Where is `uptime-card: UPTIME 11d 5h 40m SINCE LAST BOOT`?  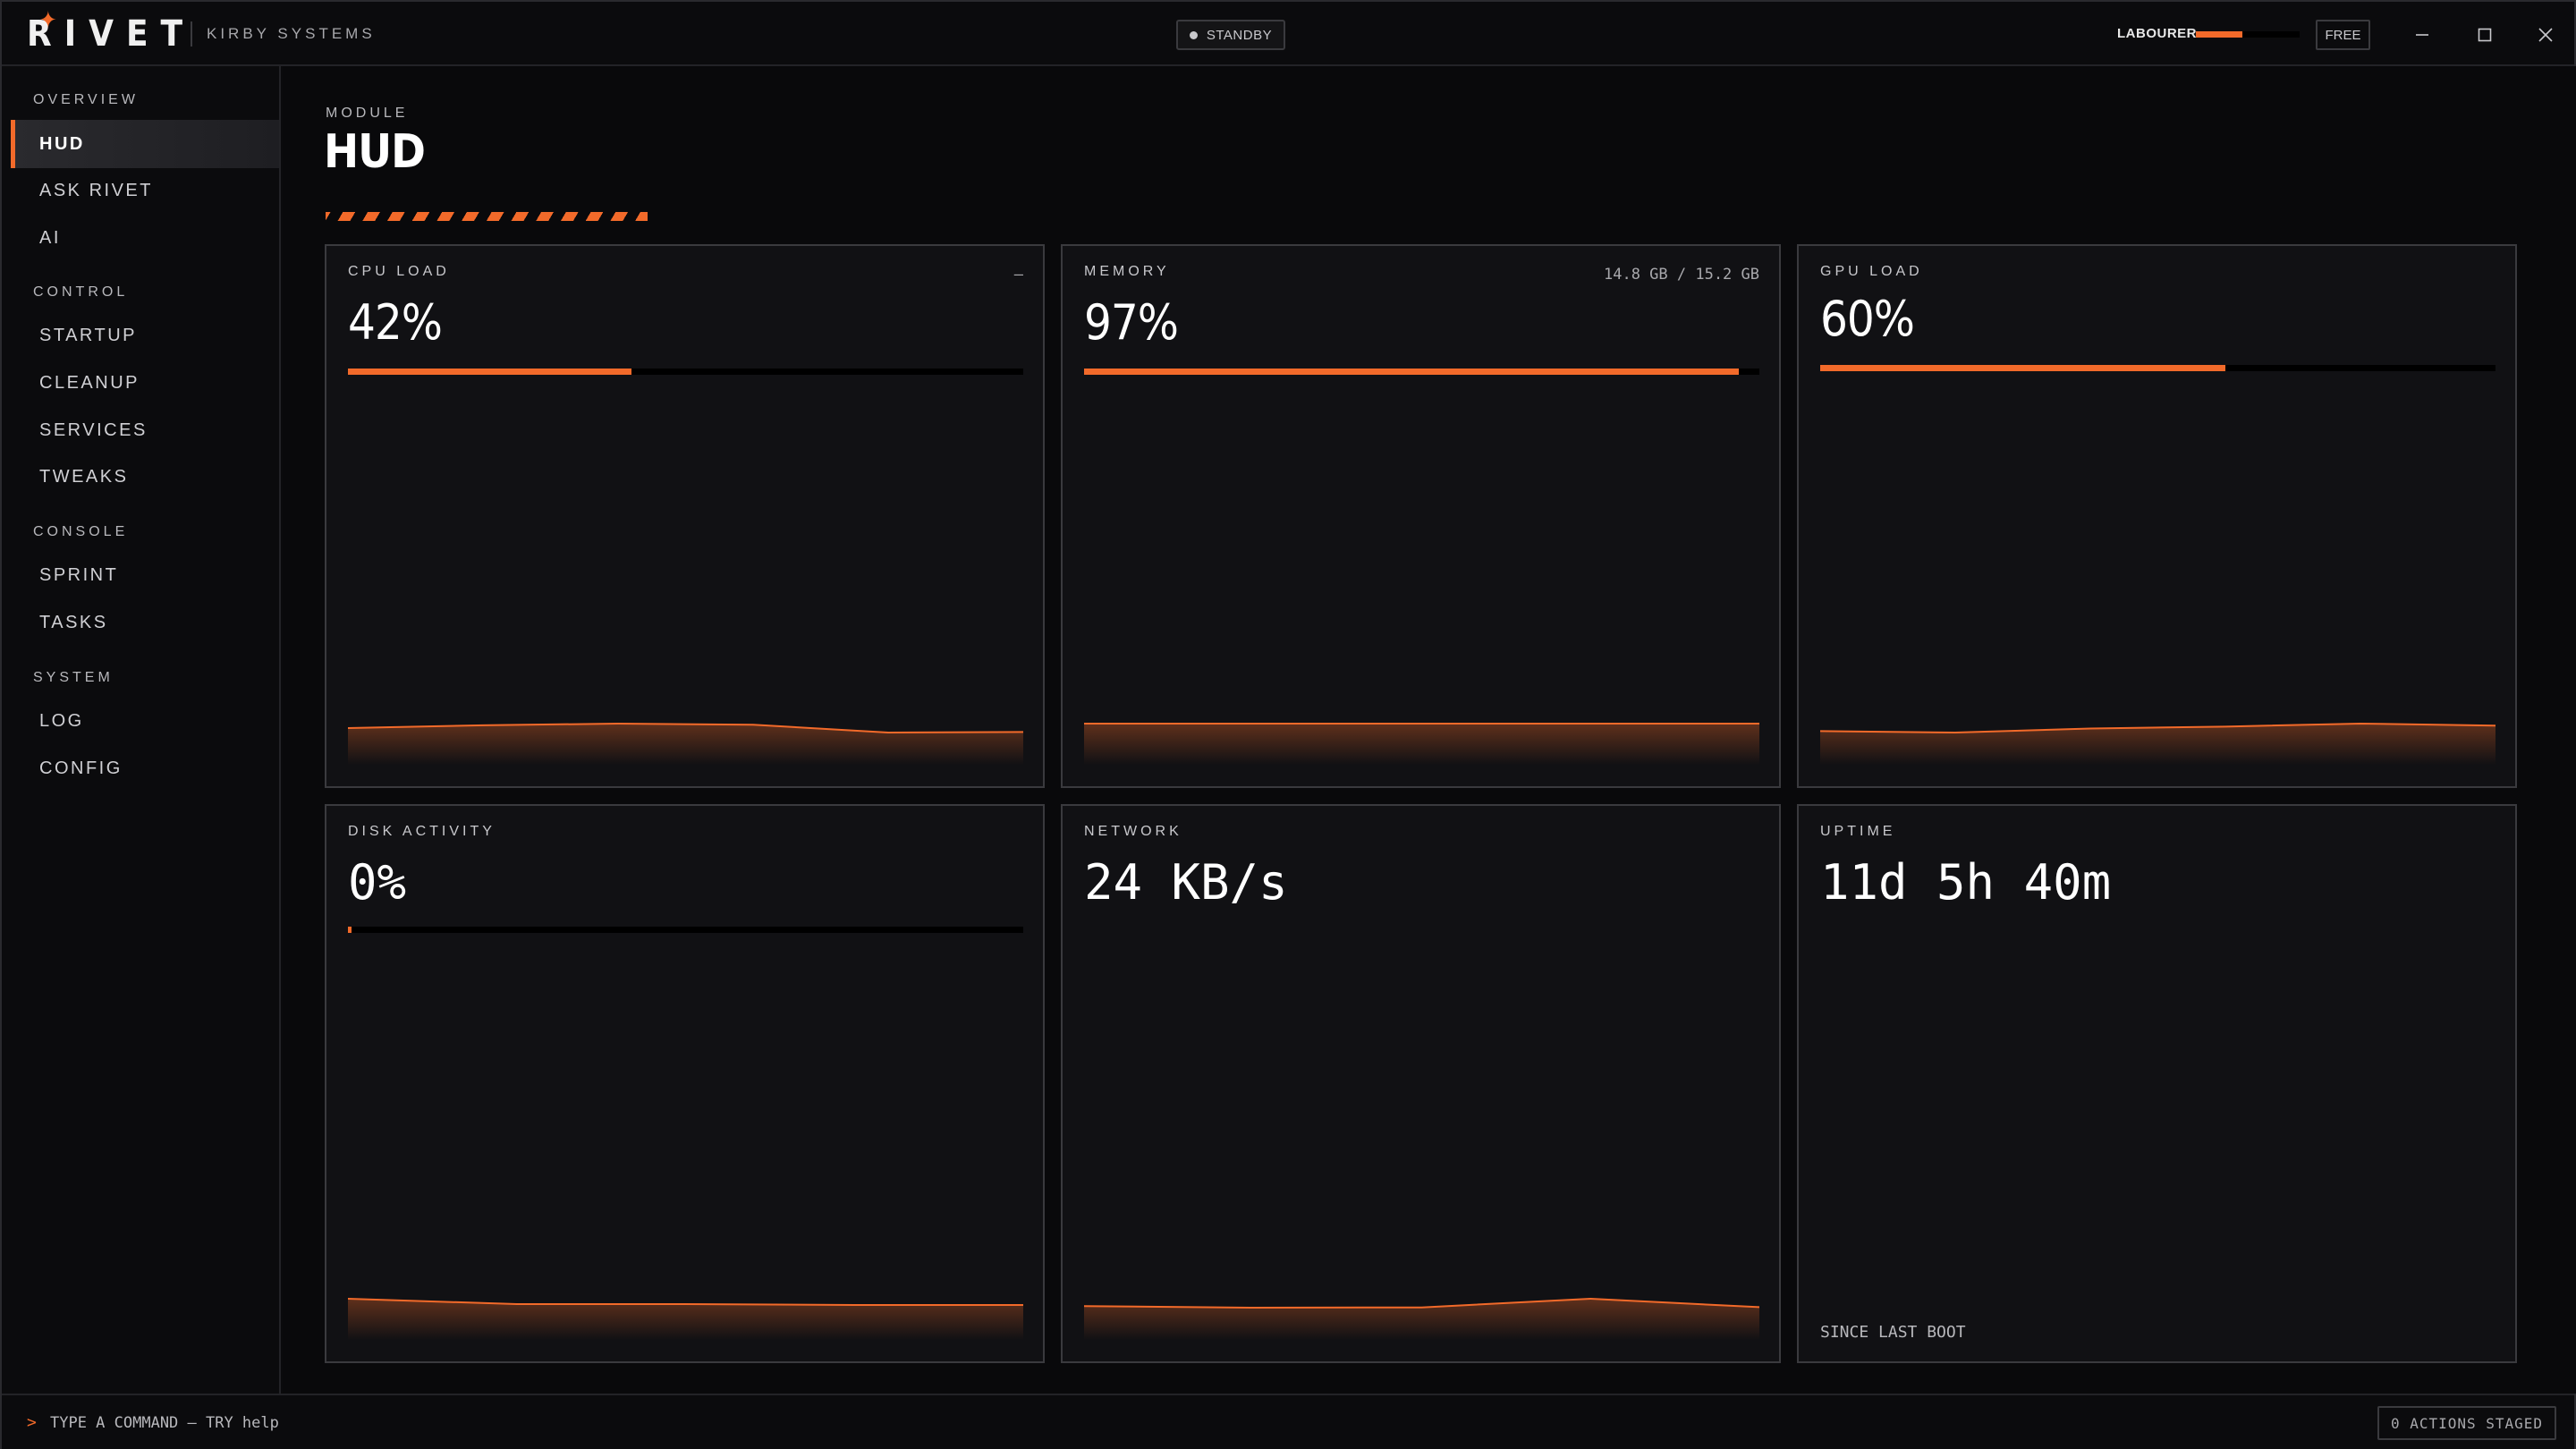
uptime-card: UPTIME 11d 5h 40m SINCE LAST BOOT is located at coordinates (2157, 1083).